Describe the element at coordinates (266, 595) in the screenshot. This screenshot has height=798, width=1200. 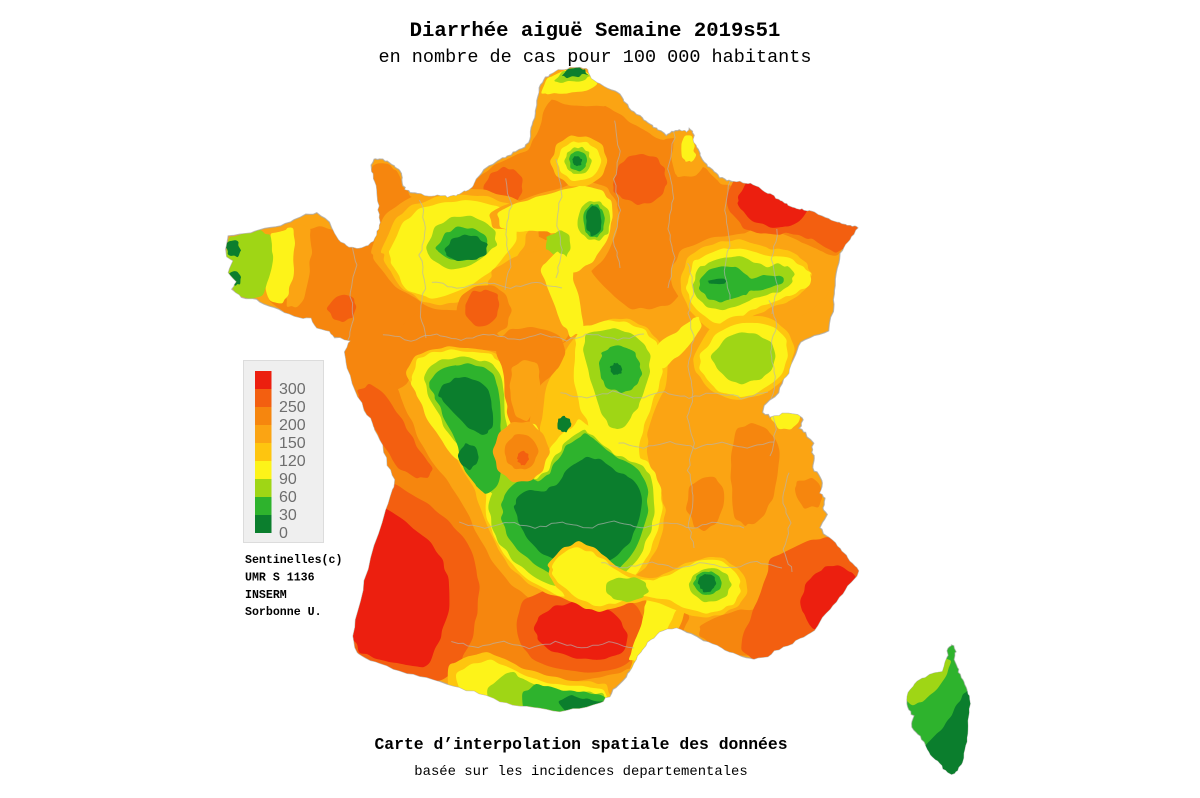
I see `svg-text: INSERM` at that location.